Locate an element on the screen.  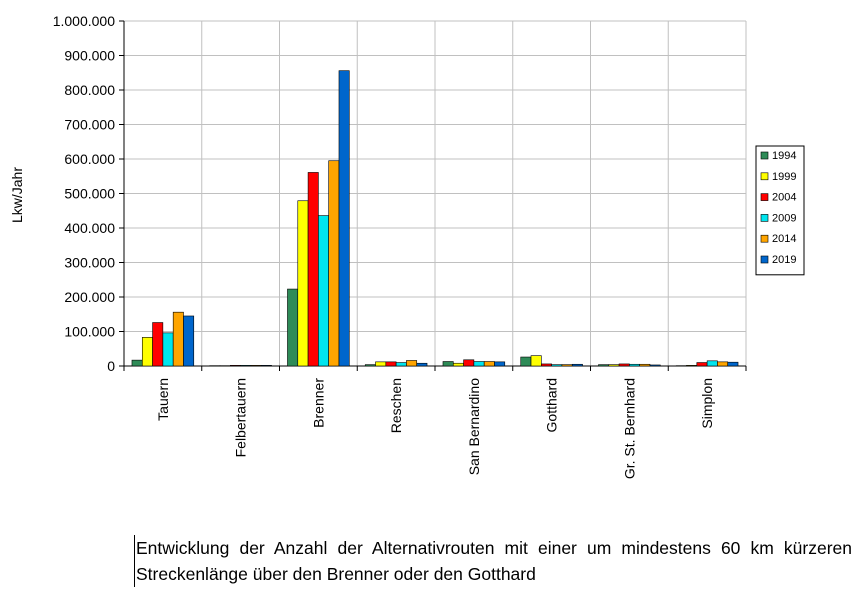
category-label: Felbertauern is located at coordinates (241, 417).